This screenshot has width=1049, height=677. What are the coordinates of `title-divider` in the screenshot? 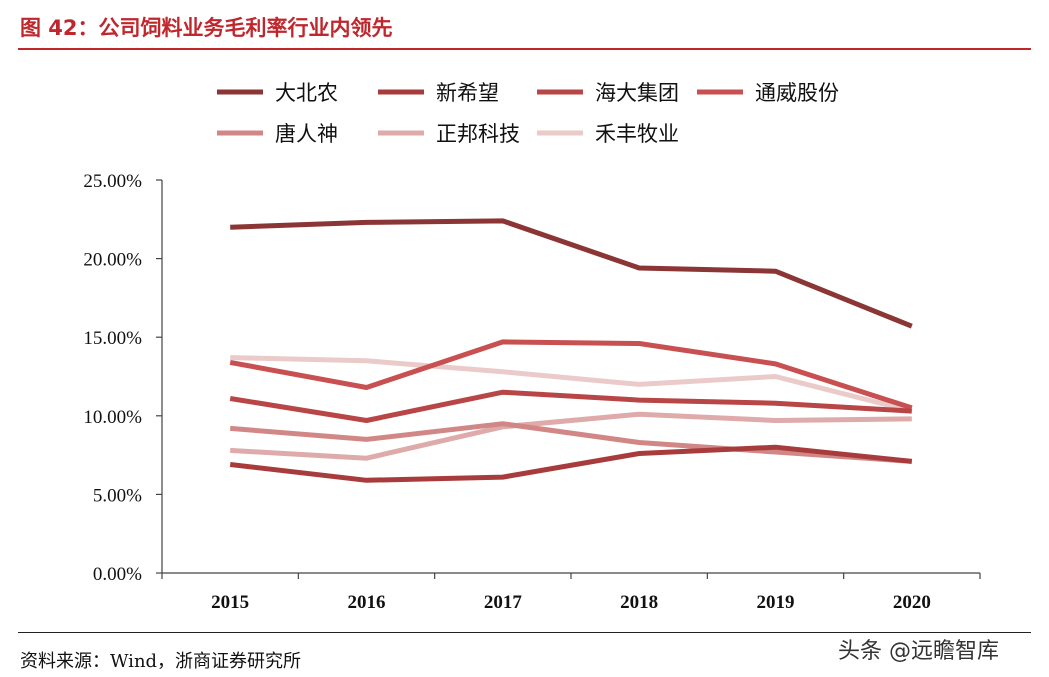 It's located at (524, 49).